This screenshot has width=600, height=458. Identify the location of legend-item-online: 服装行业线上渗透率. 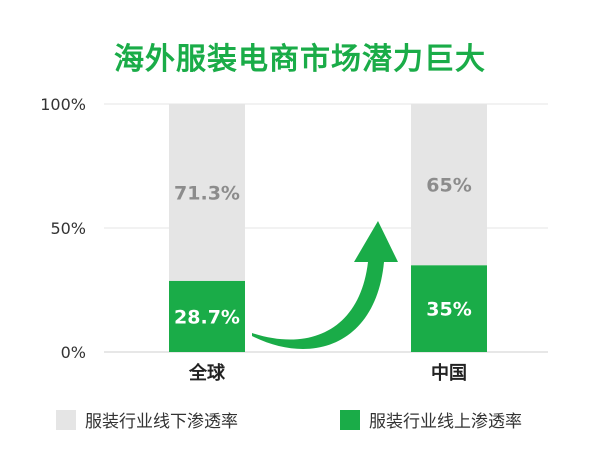
(431, 419).